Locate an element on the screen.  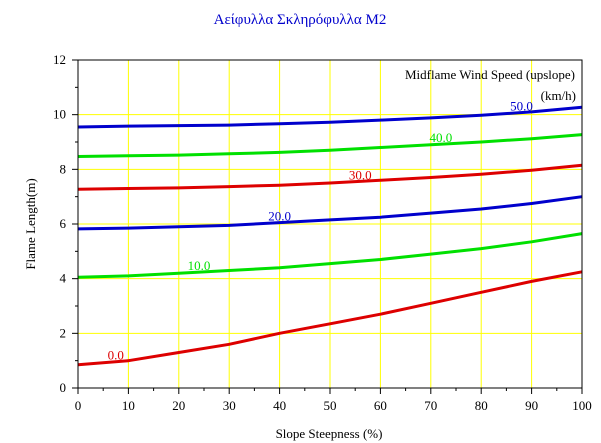
x-tick-label: 0 is located at coordinates (78, 405).